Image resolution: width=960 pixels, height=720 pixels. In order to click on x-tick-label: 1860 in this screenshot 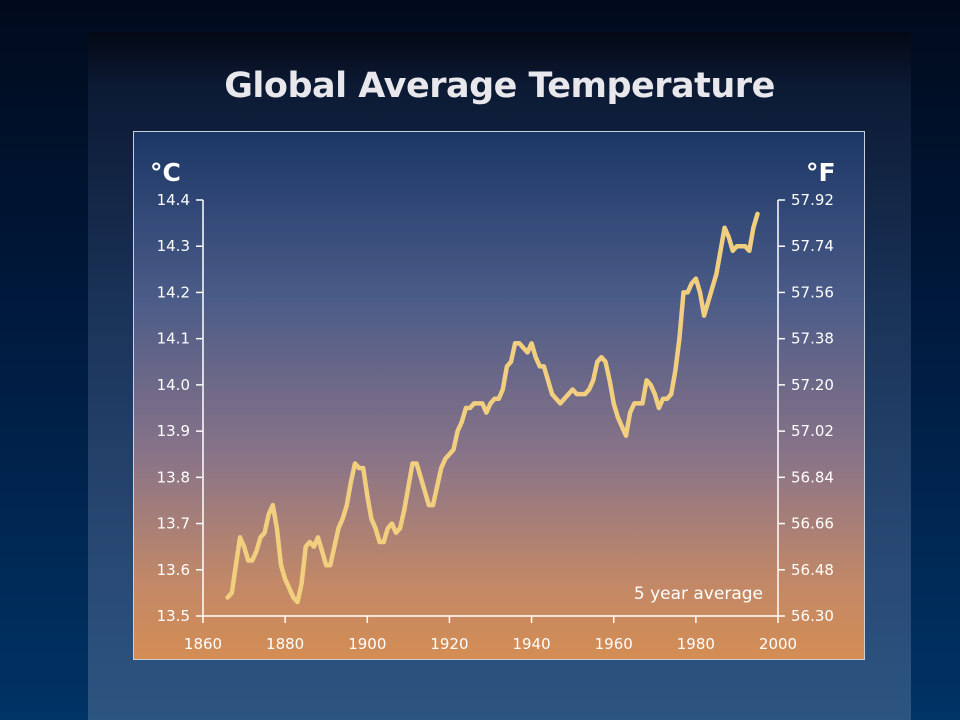, I will do `click(203, 644)`.